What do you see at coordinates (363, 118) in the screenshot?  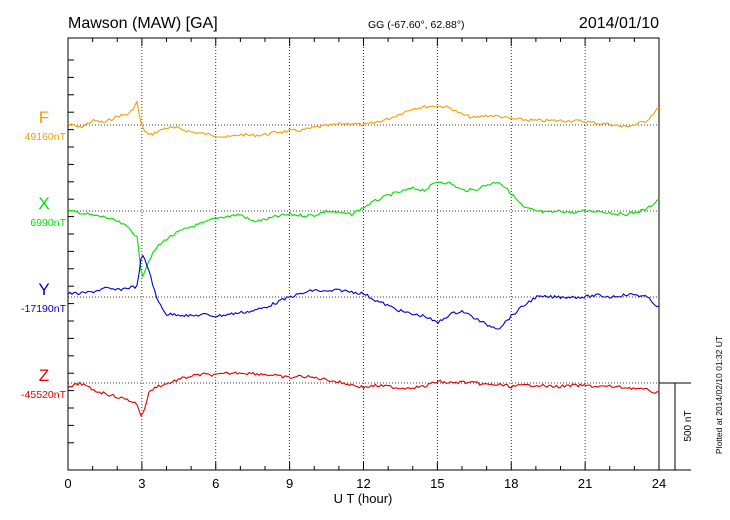 I see `series-line-f` at bounding box center [363, 118].